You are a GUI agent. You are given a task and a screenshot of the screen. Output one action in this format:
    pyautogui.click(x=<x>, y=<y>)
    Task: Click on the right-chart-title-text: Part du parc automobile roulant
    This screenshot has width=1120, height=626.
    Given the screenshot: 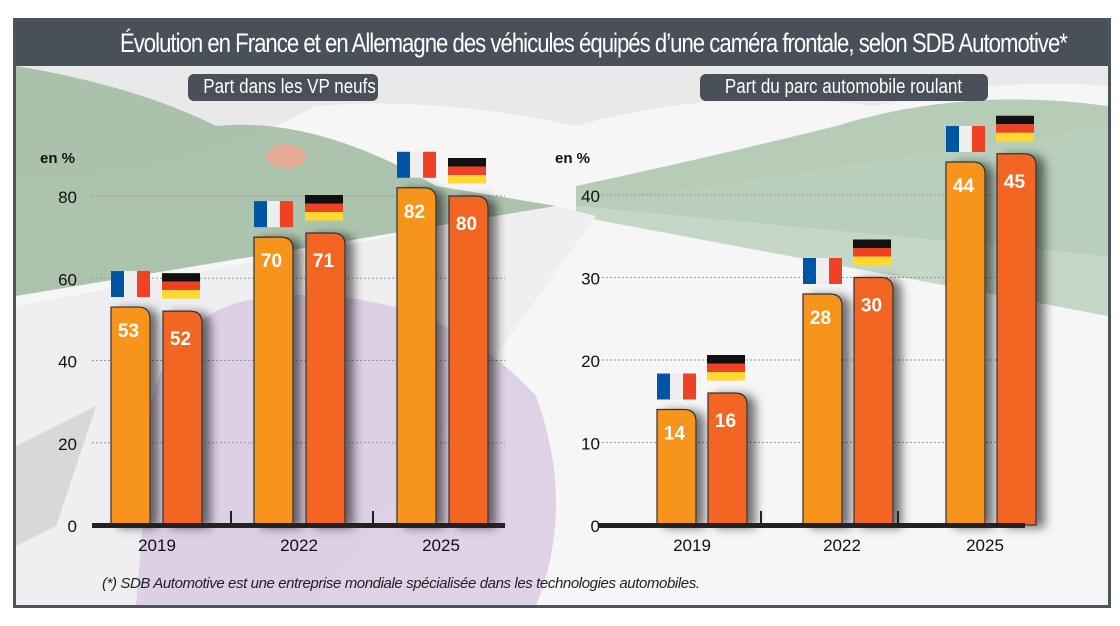 What is the action you would take?
    pyautogui.click(x=844, y=87)
    